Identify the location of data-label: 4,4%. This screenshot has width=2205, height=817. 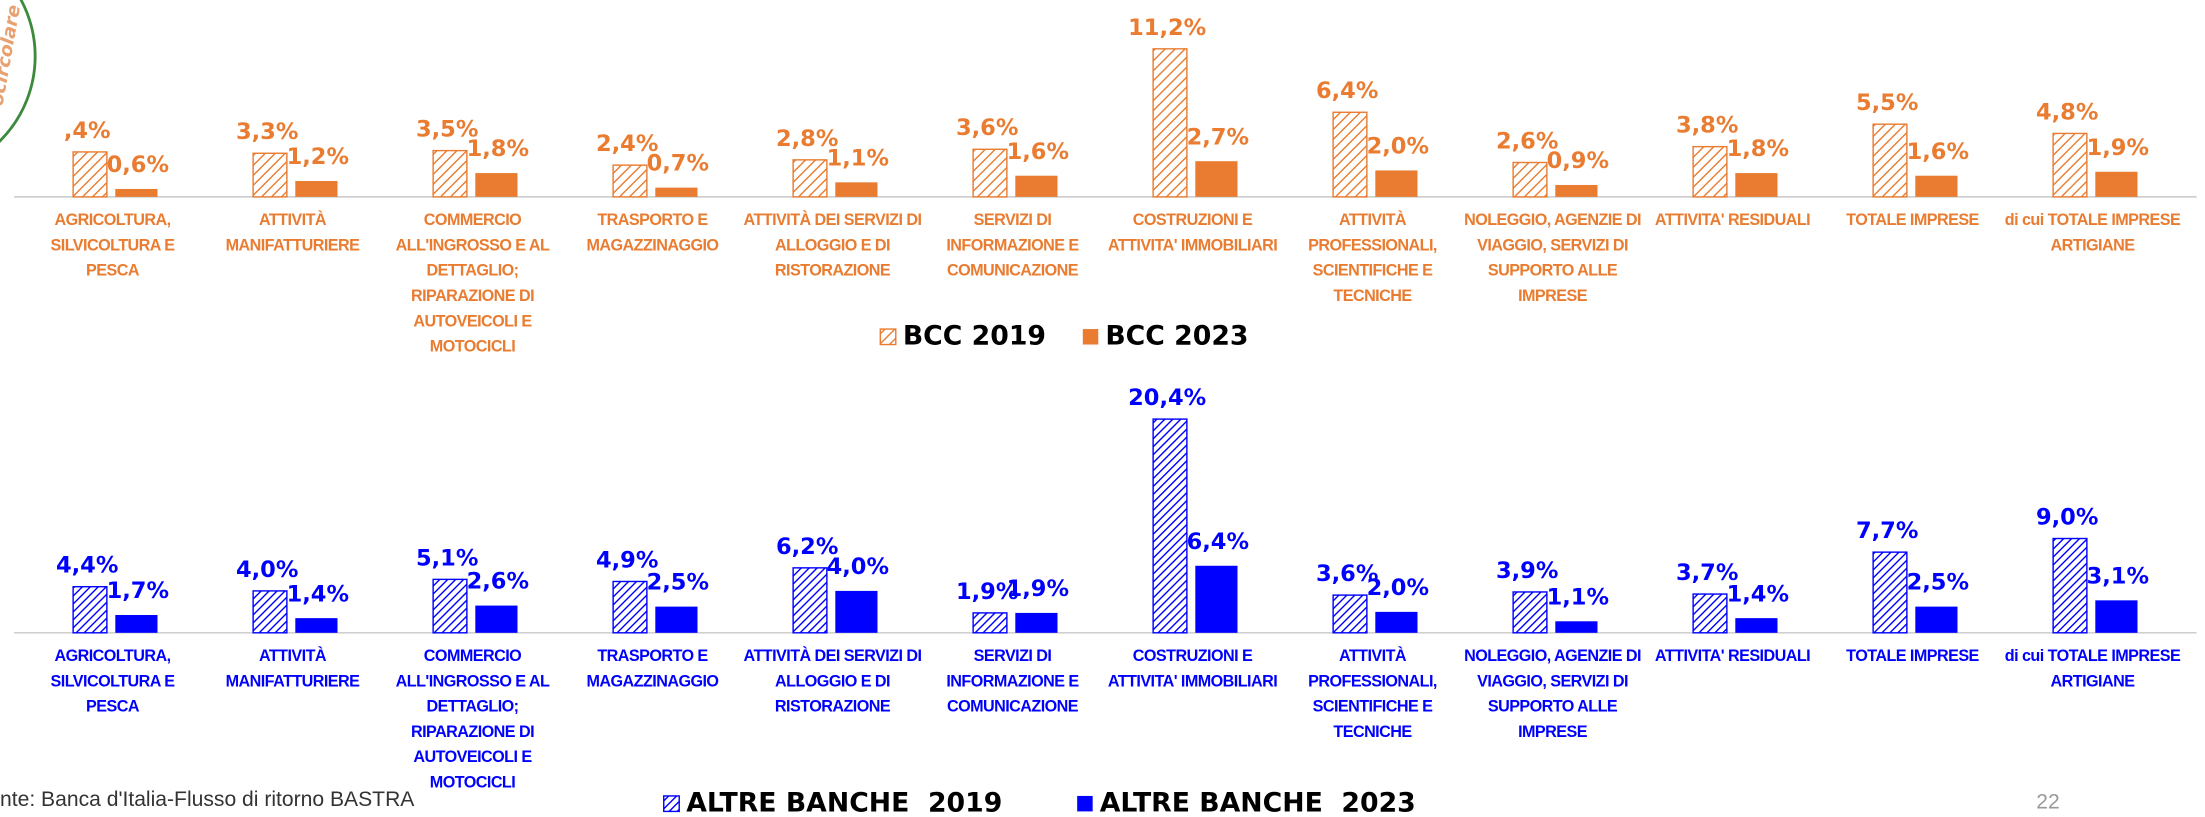
(87, 566).